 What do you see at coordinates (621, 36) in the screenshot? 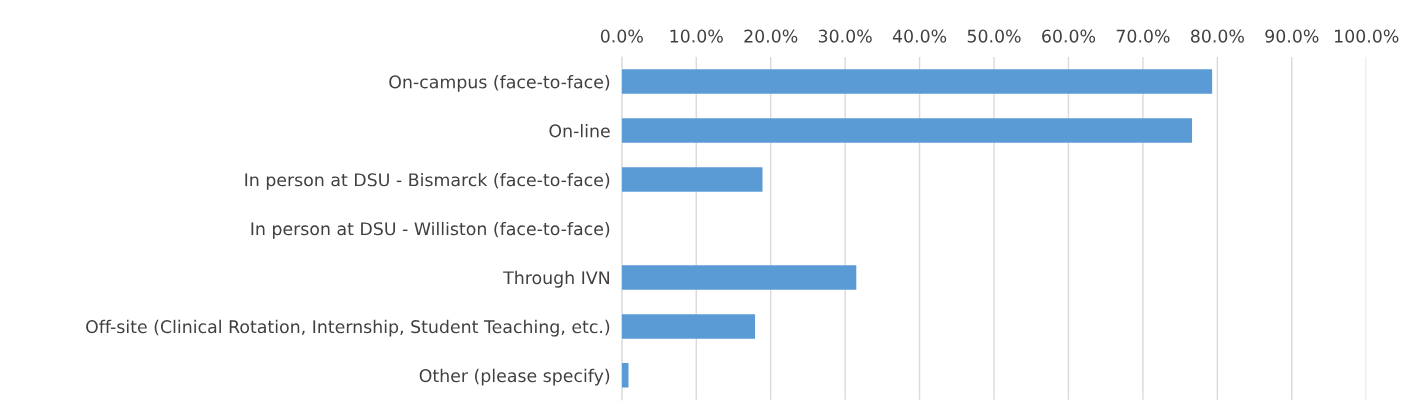
I see `x-tick-label: 0.0%` at bounding box center [621, 36].